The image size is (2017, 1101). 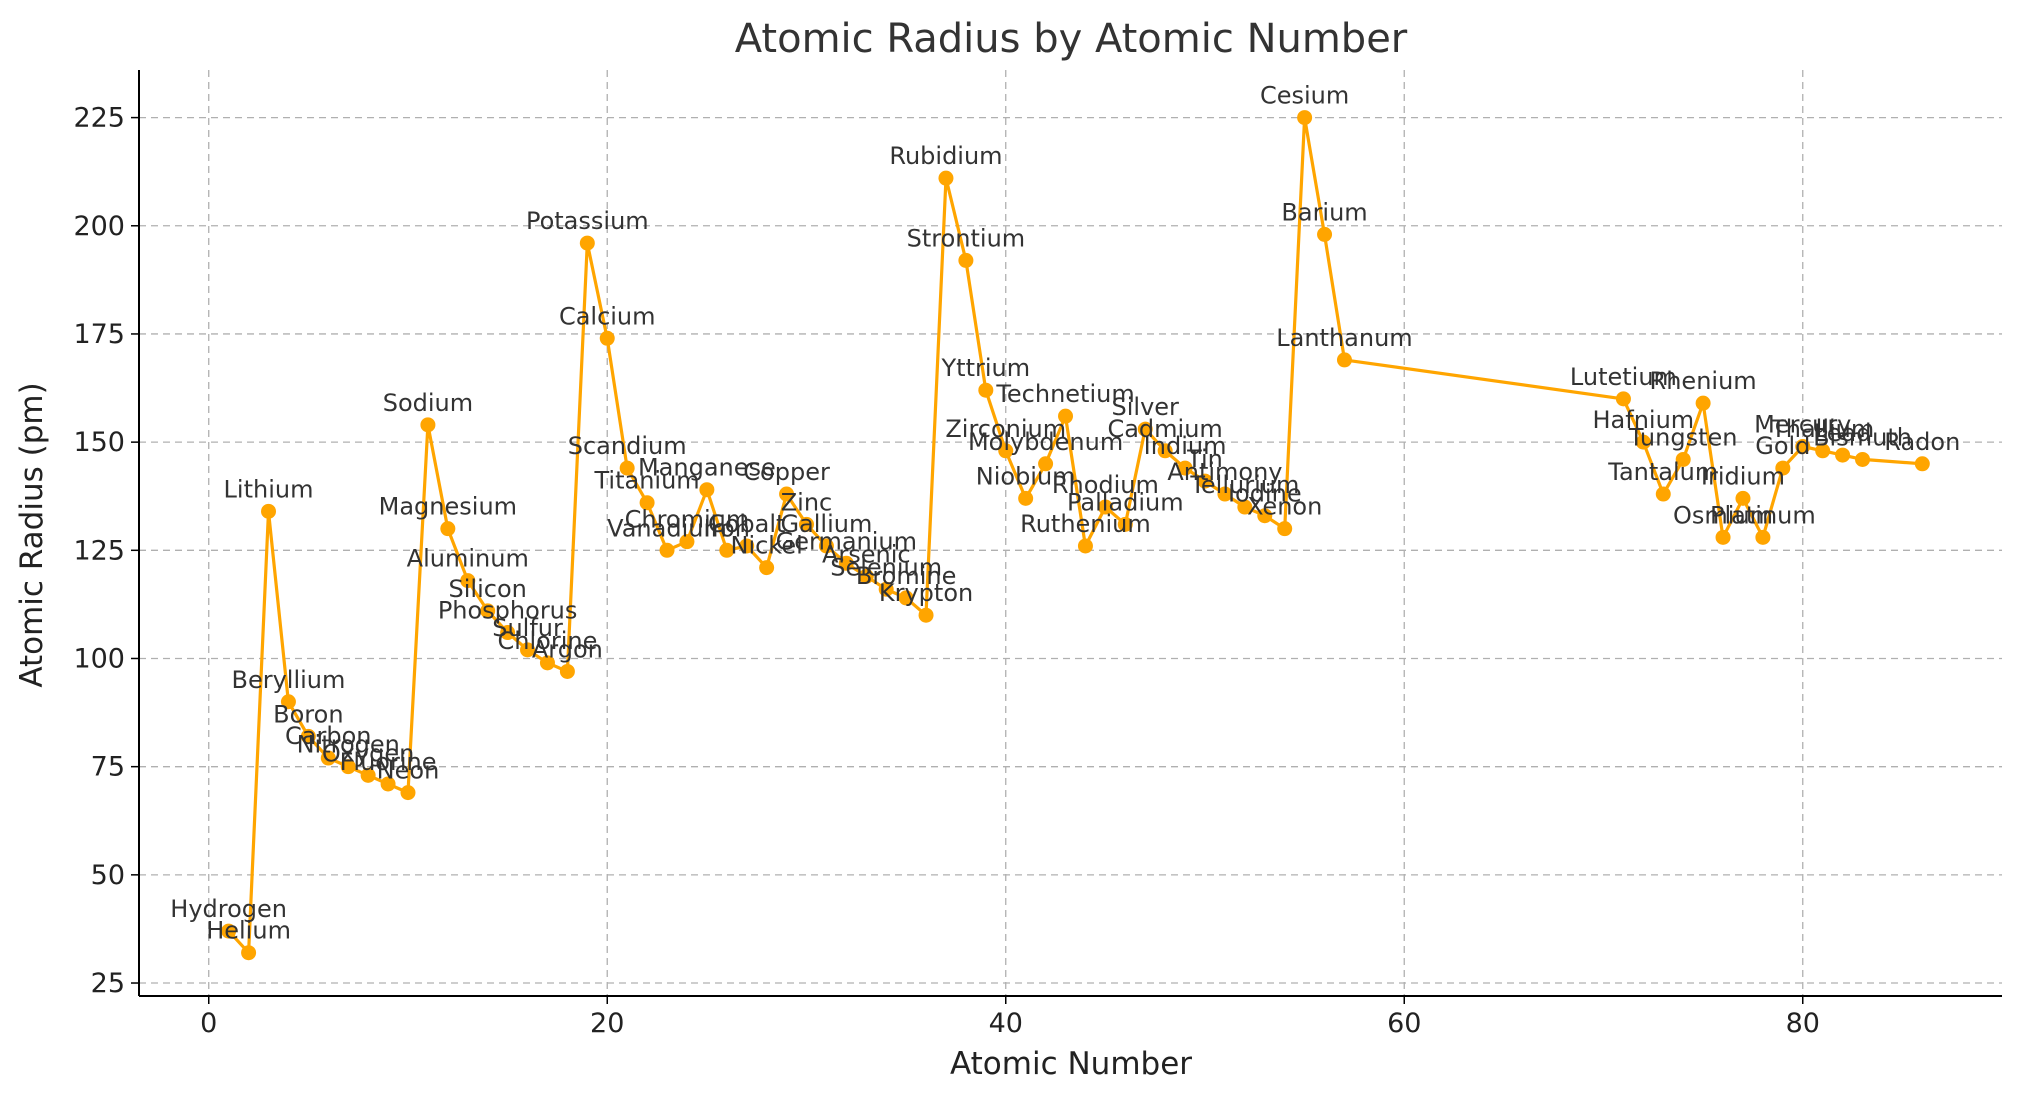 What do you see at coordinates (786, 472) in the screenshot?
I see `data-point-label: Copper` at bounding box center [786, 472].